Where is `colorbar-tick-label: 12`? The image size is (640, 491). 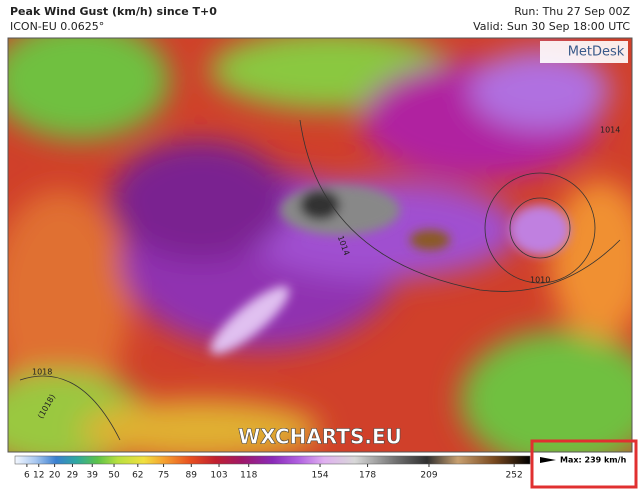
colorbar-tick-label: 12 is located at coordinates (38, 476).